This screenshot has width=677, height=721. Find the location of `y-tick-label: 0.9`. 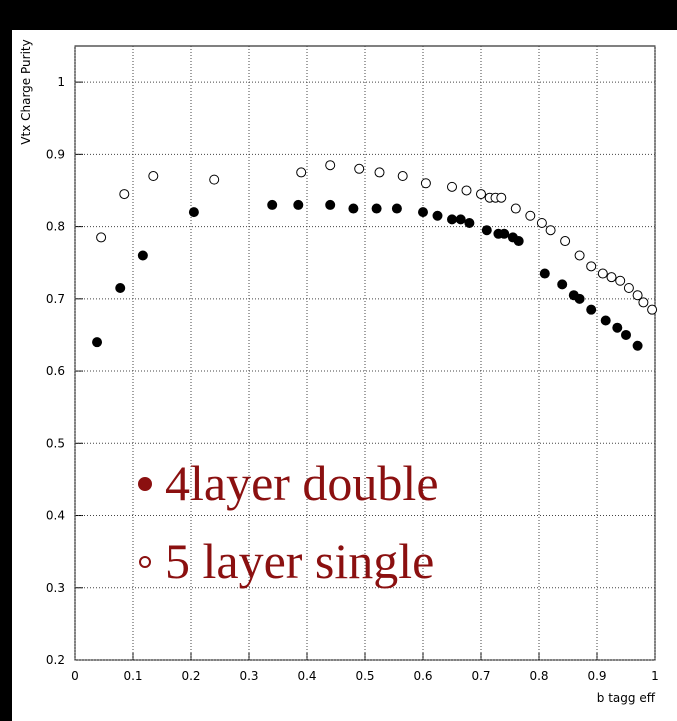

y-tick-label: 0.9 is located at coordinates (55, 154).